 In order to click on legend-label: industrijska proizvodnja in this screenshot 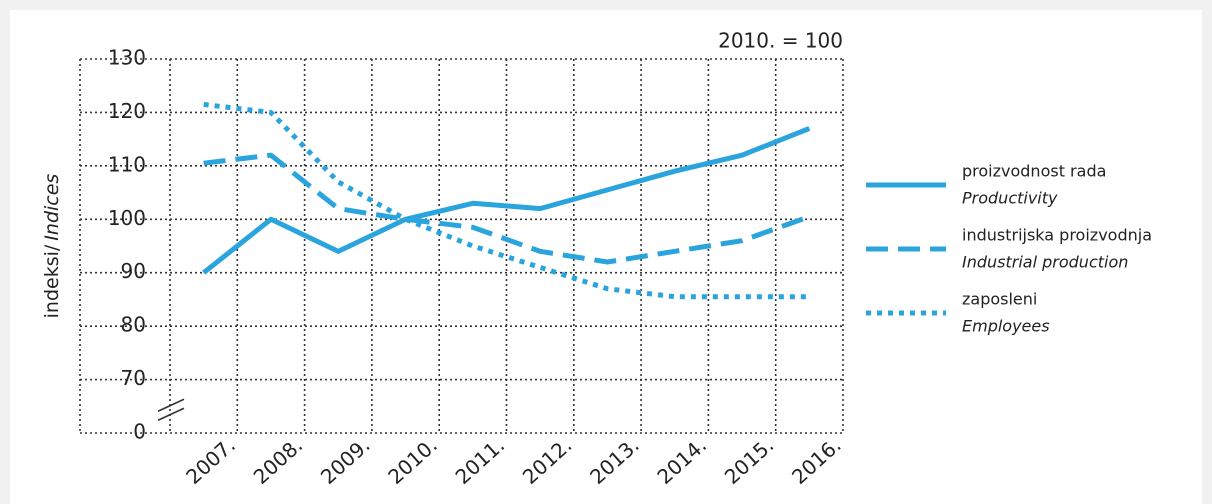, I will do `click(1057, 235)`.